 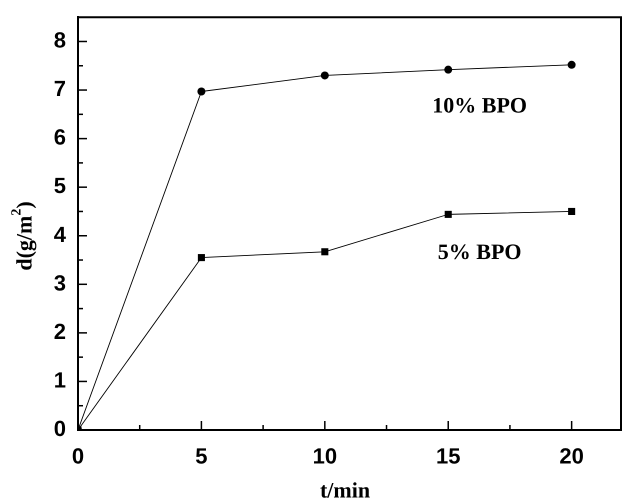 What do you see at coordinates (60, 89) in the screenshot?
I see `y-tick-label: 7` at bounding box center [60, 89].